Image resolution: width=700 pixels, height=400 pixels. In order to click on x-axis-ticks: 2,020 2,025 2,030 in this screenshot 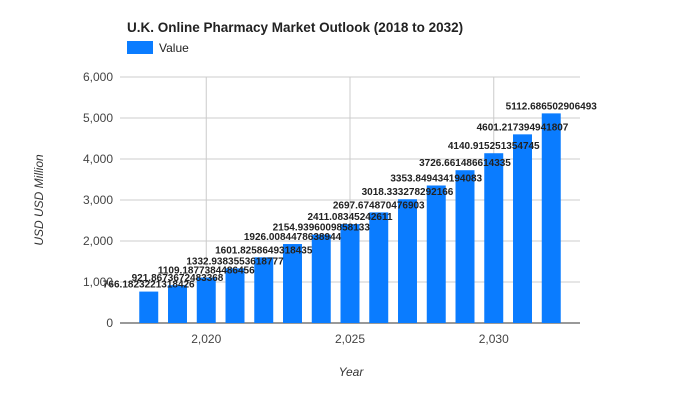, I will do `click(350, 339)`.